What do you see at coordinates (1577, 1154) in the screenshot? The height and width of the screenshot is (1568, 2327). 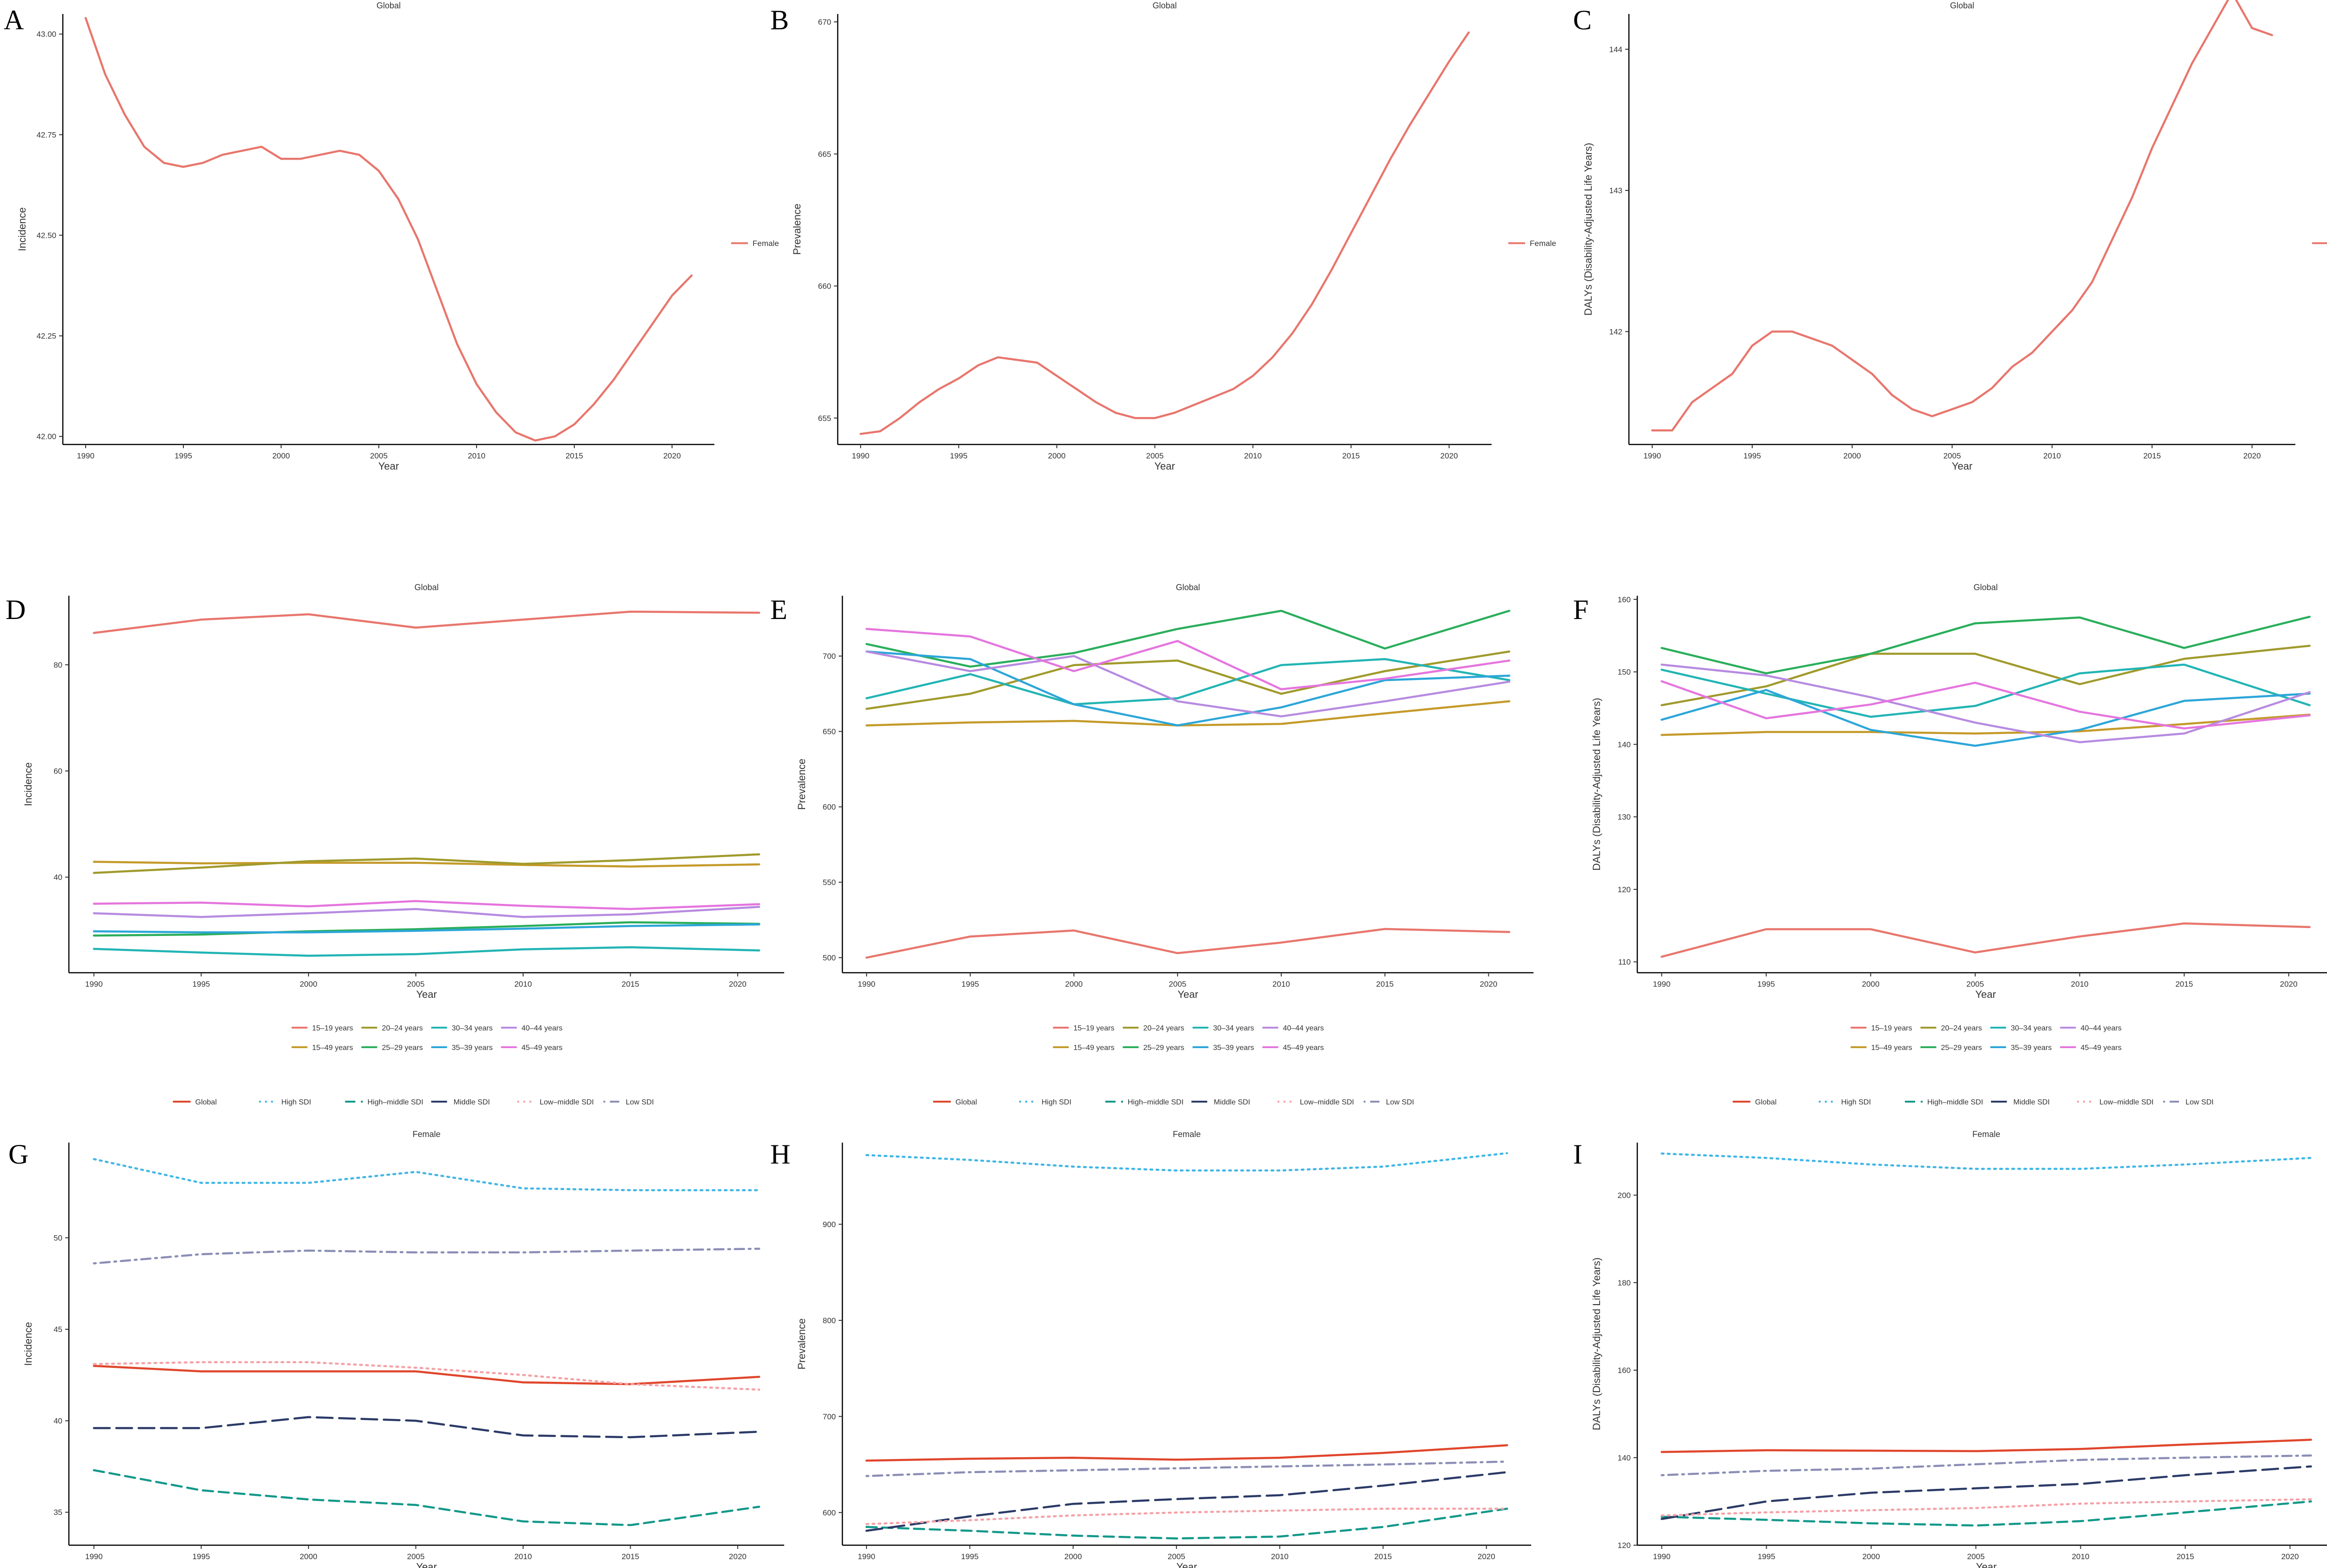 I see `panel-letter: I` at bounding box center [1577, 1154].